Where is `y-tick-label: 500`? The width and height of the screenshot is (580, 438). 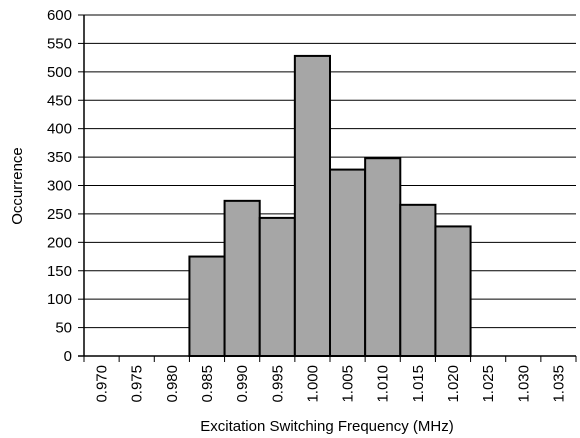 y-tick-label: 500 is located at coordinates (59, 72).